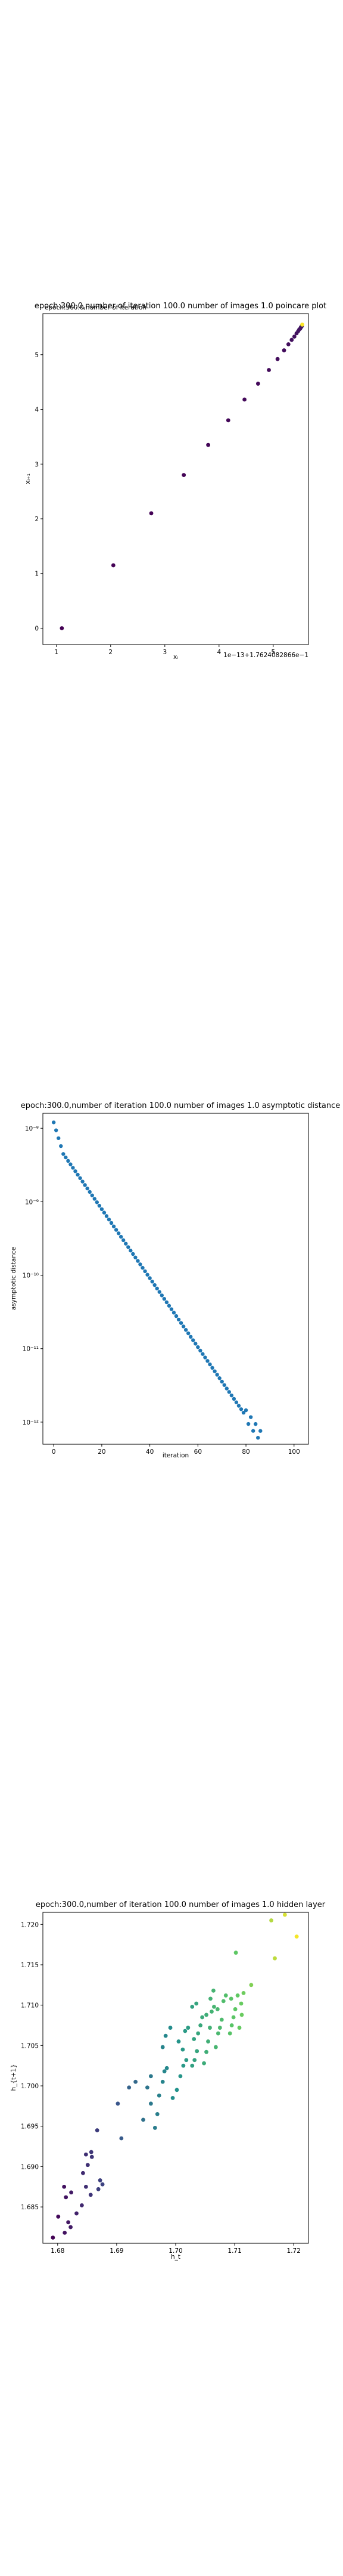  What do you see at coordinates (58, 2251) in the screenshot?
I see `x-tick-label: 1.68` at bounding box center [58, 2251].